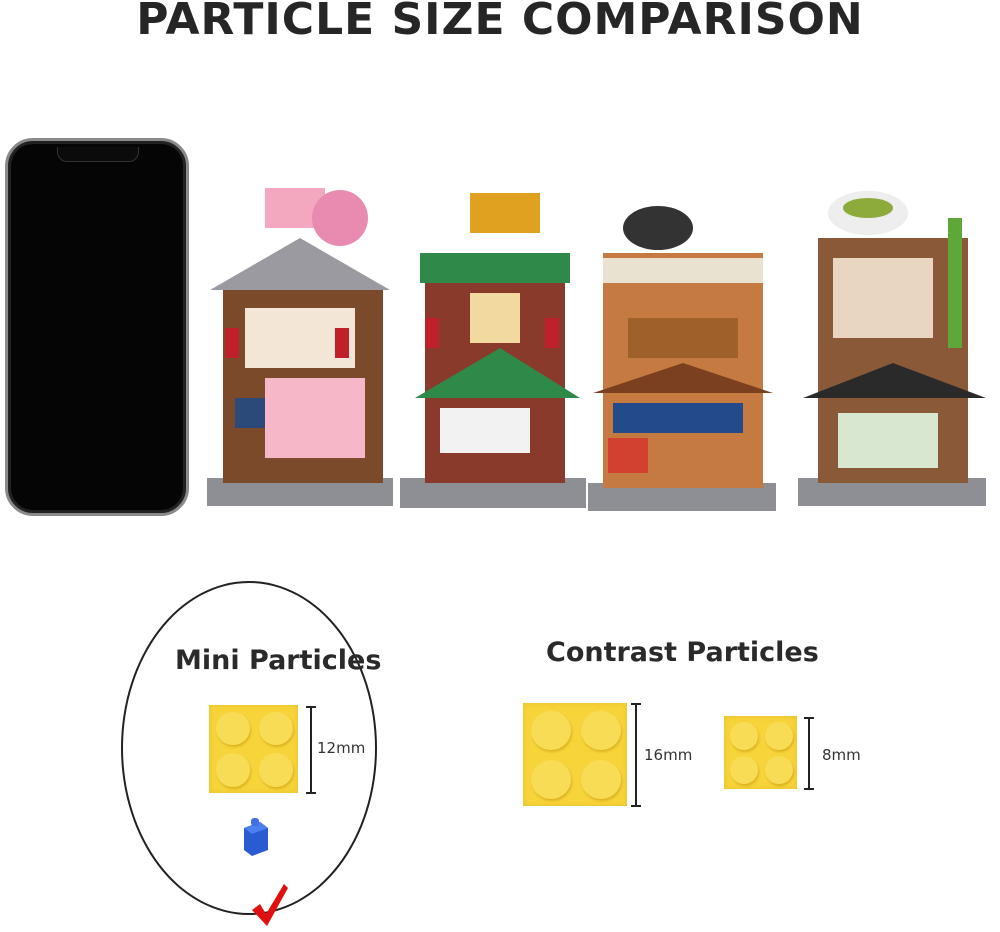  What do you see at coordinates (682, 358) in the screenshot?
I see `building-ramen-shop` at bounding box center [682, 358].